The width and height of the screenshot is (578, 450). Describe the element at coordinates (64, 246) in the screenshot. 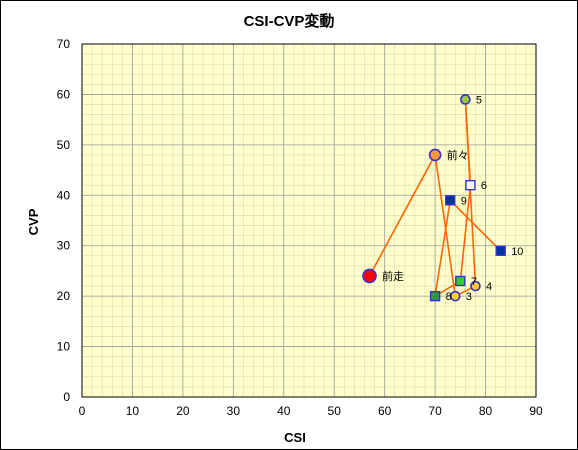

I see `y-tick-label: 30` at that location.